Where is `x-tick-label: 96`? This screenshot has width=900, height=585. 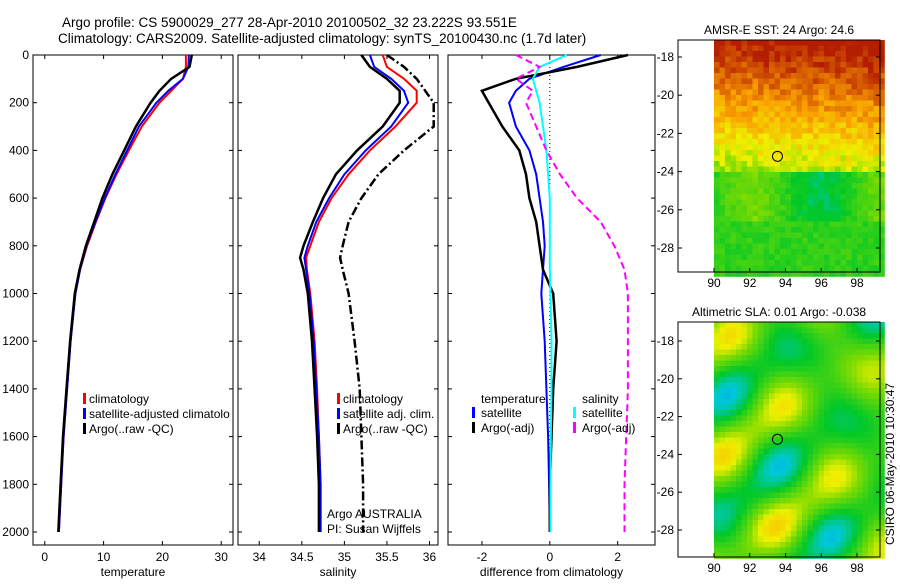
x-tick-label: 96 is located at coordinates (822, 568).